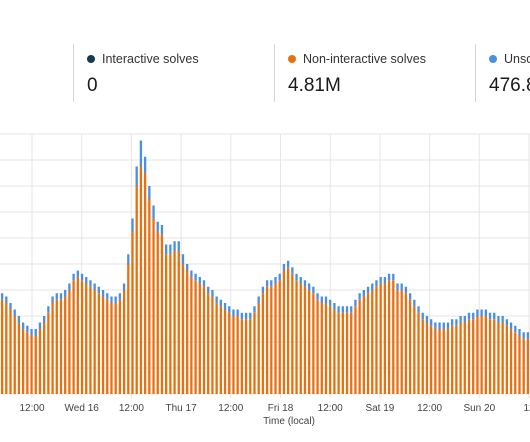 The width and height of the screenshot is (530, 442). I want to click on x-axis-title: Time (local), so click(289, 421).